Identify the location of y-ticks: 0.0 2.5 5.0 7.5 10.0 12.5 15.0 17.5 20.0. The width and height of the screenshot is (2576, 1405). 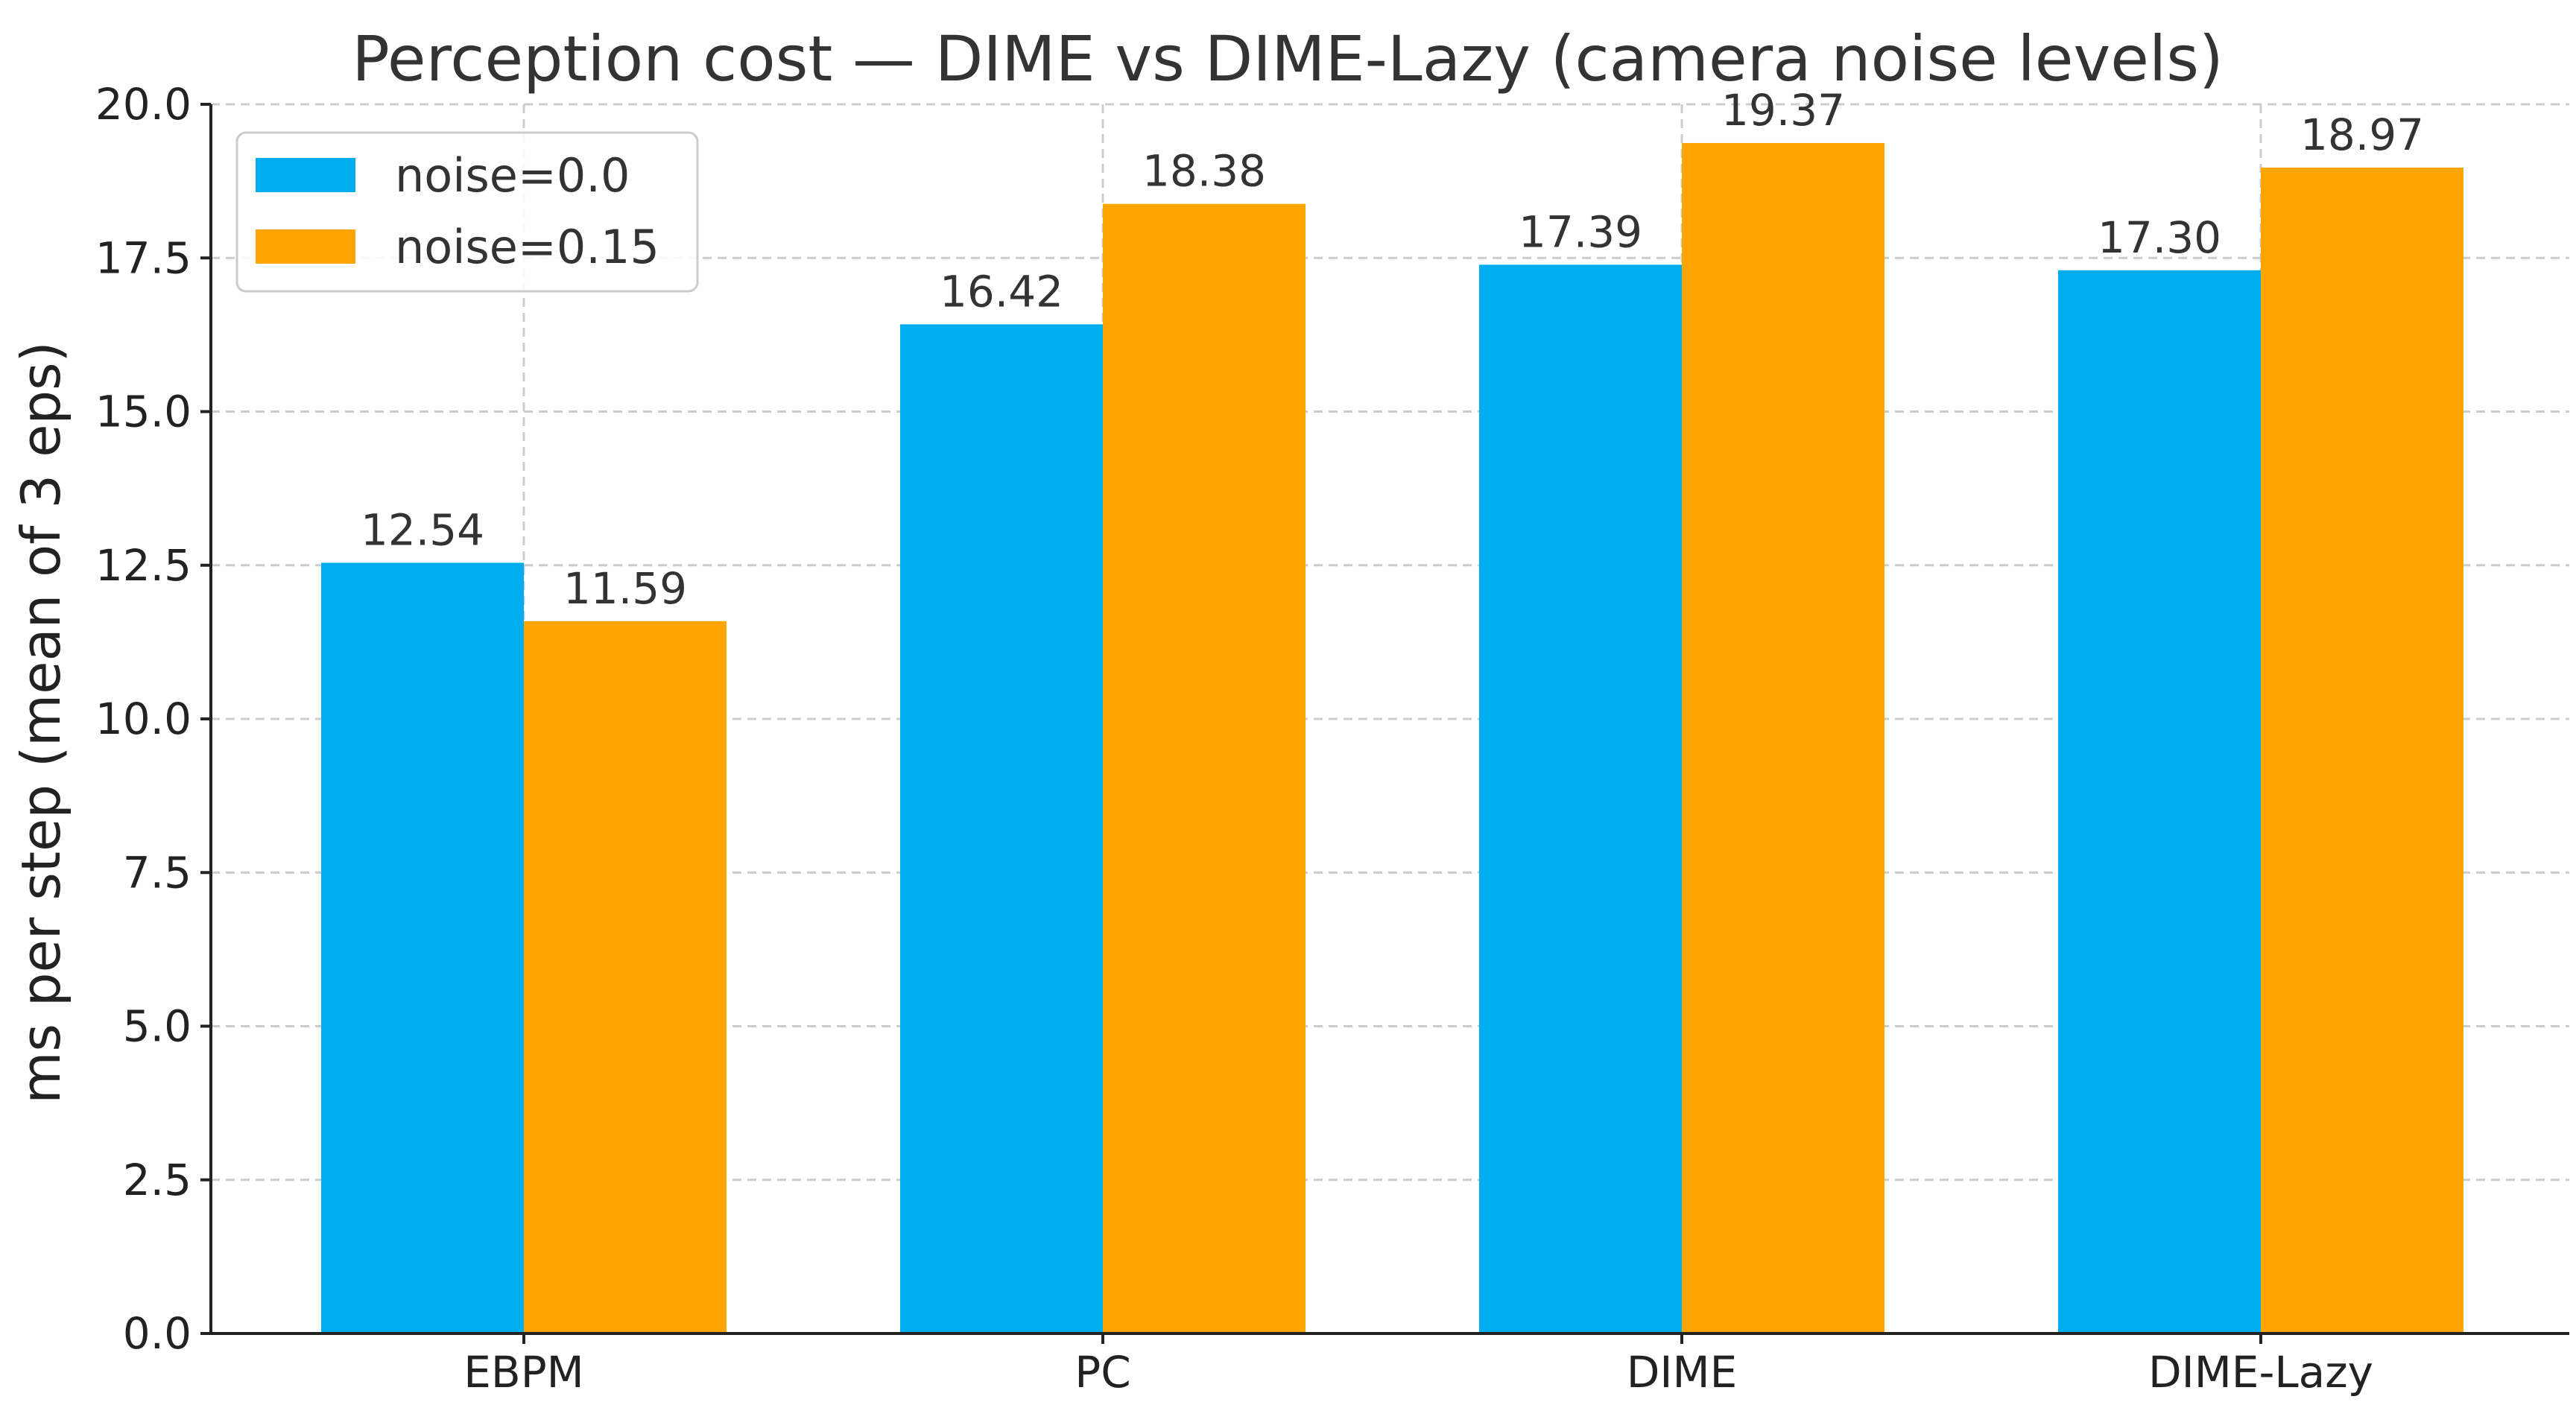
(153, 719).